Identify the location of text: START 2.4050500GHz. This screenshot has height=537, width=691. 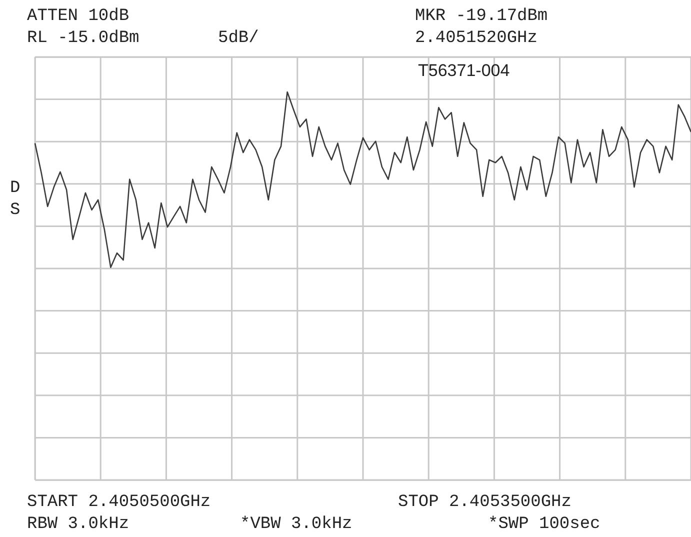
(119, 502).